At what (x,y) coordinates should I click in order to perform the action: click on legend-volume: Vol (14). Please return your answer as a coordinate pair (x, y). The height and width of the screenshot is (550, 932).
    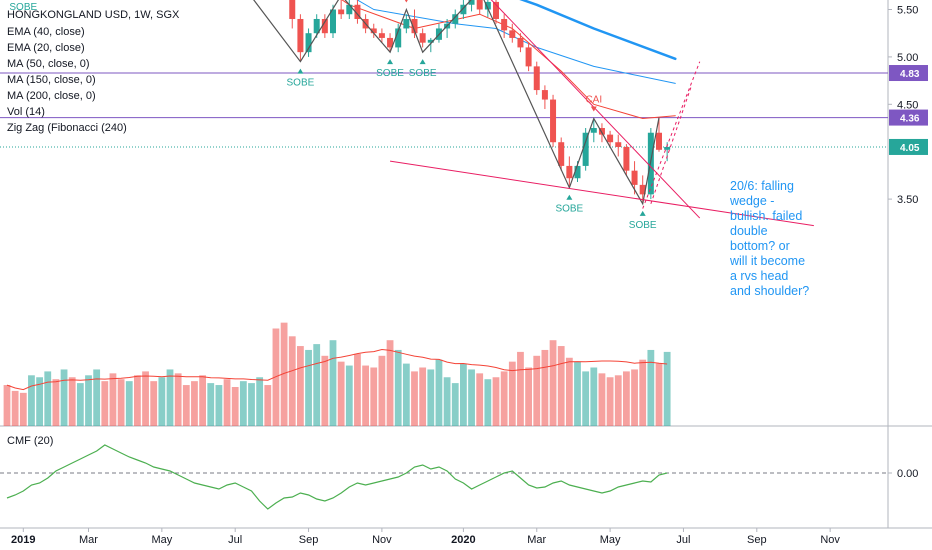
    Looking at the image, I should click on (26, 112).